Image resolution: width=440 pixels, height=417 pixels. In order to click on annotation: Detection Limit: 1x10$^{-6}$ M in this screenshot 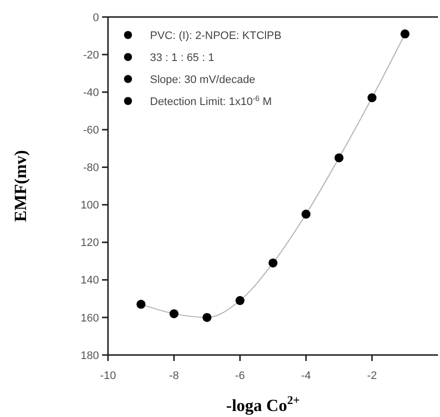, I will do `click(211, 100)`.